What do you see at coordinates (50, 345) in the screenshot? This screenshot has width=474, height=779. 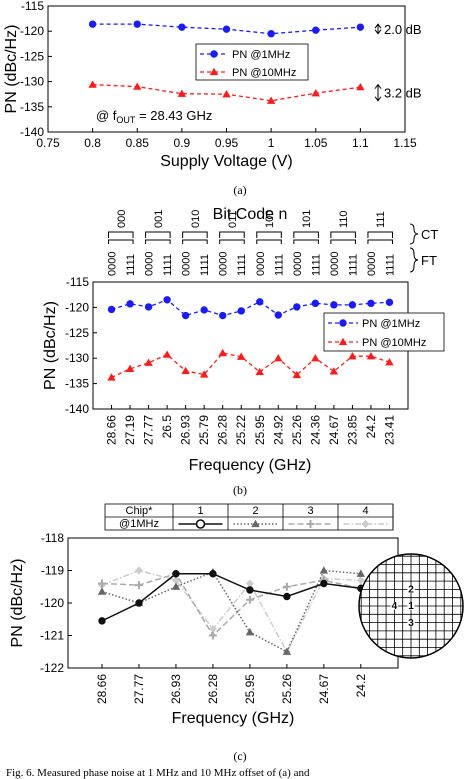 I see `y-axis-label-b: PN (dBc/Hz)` at bounding box center [50, 345].